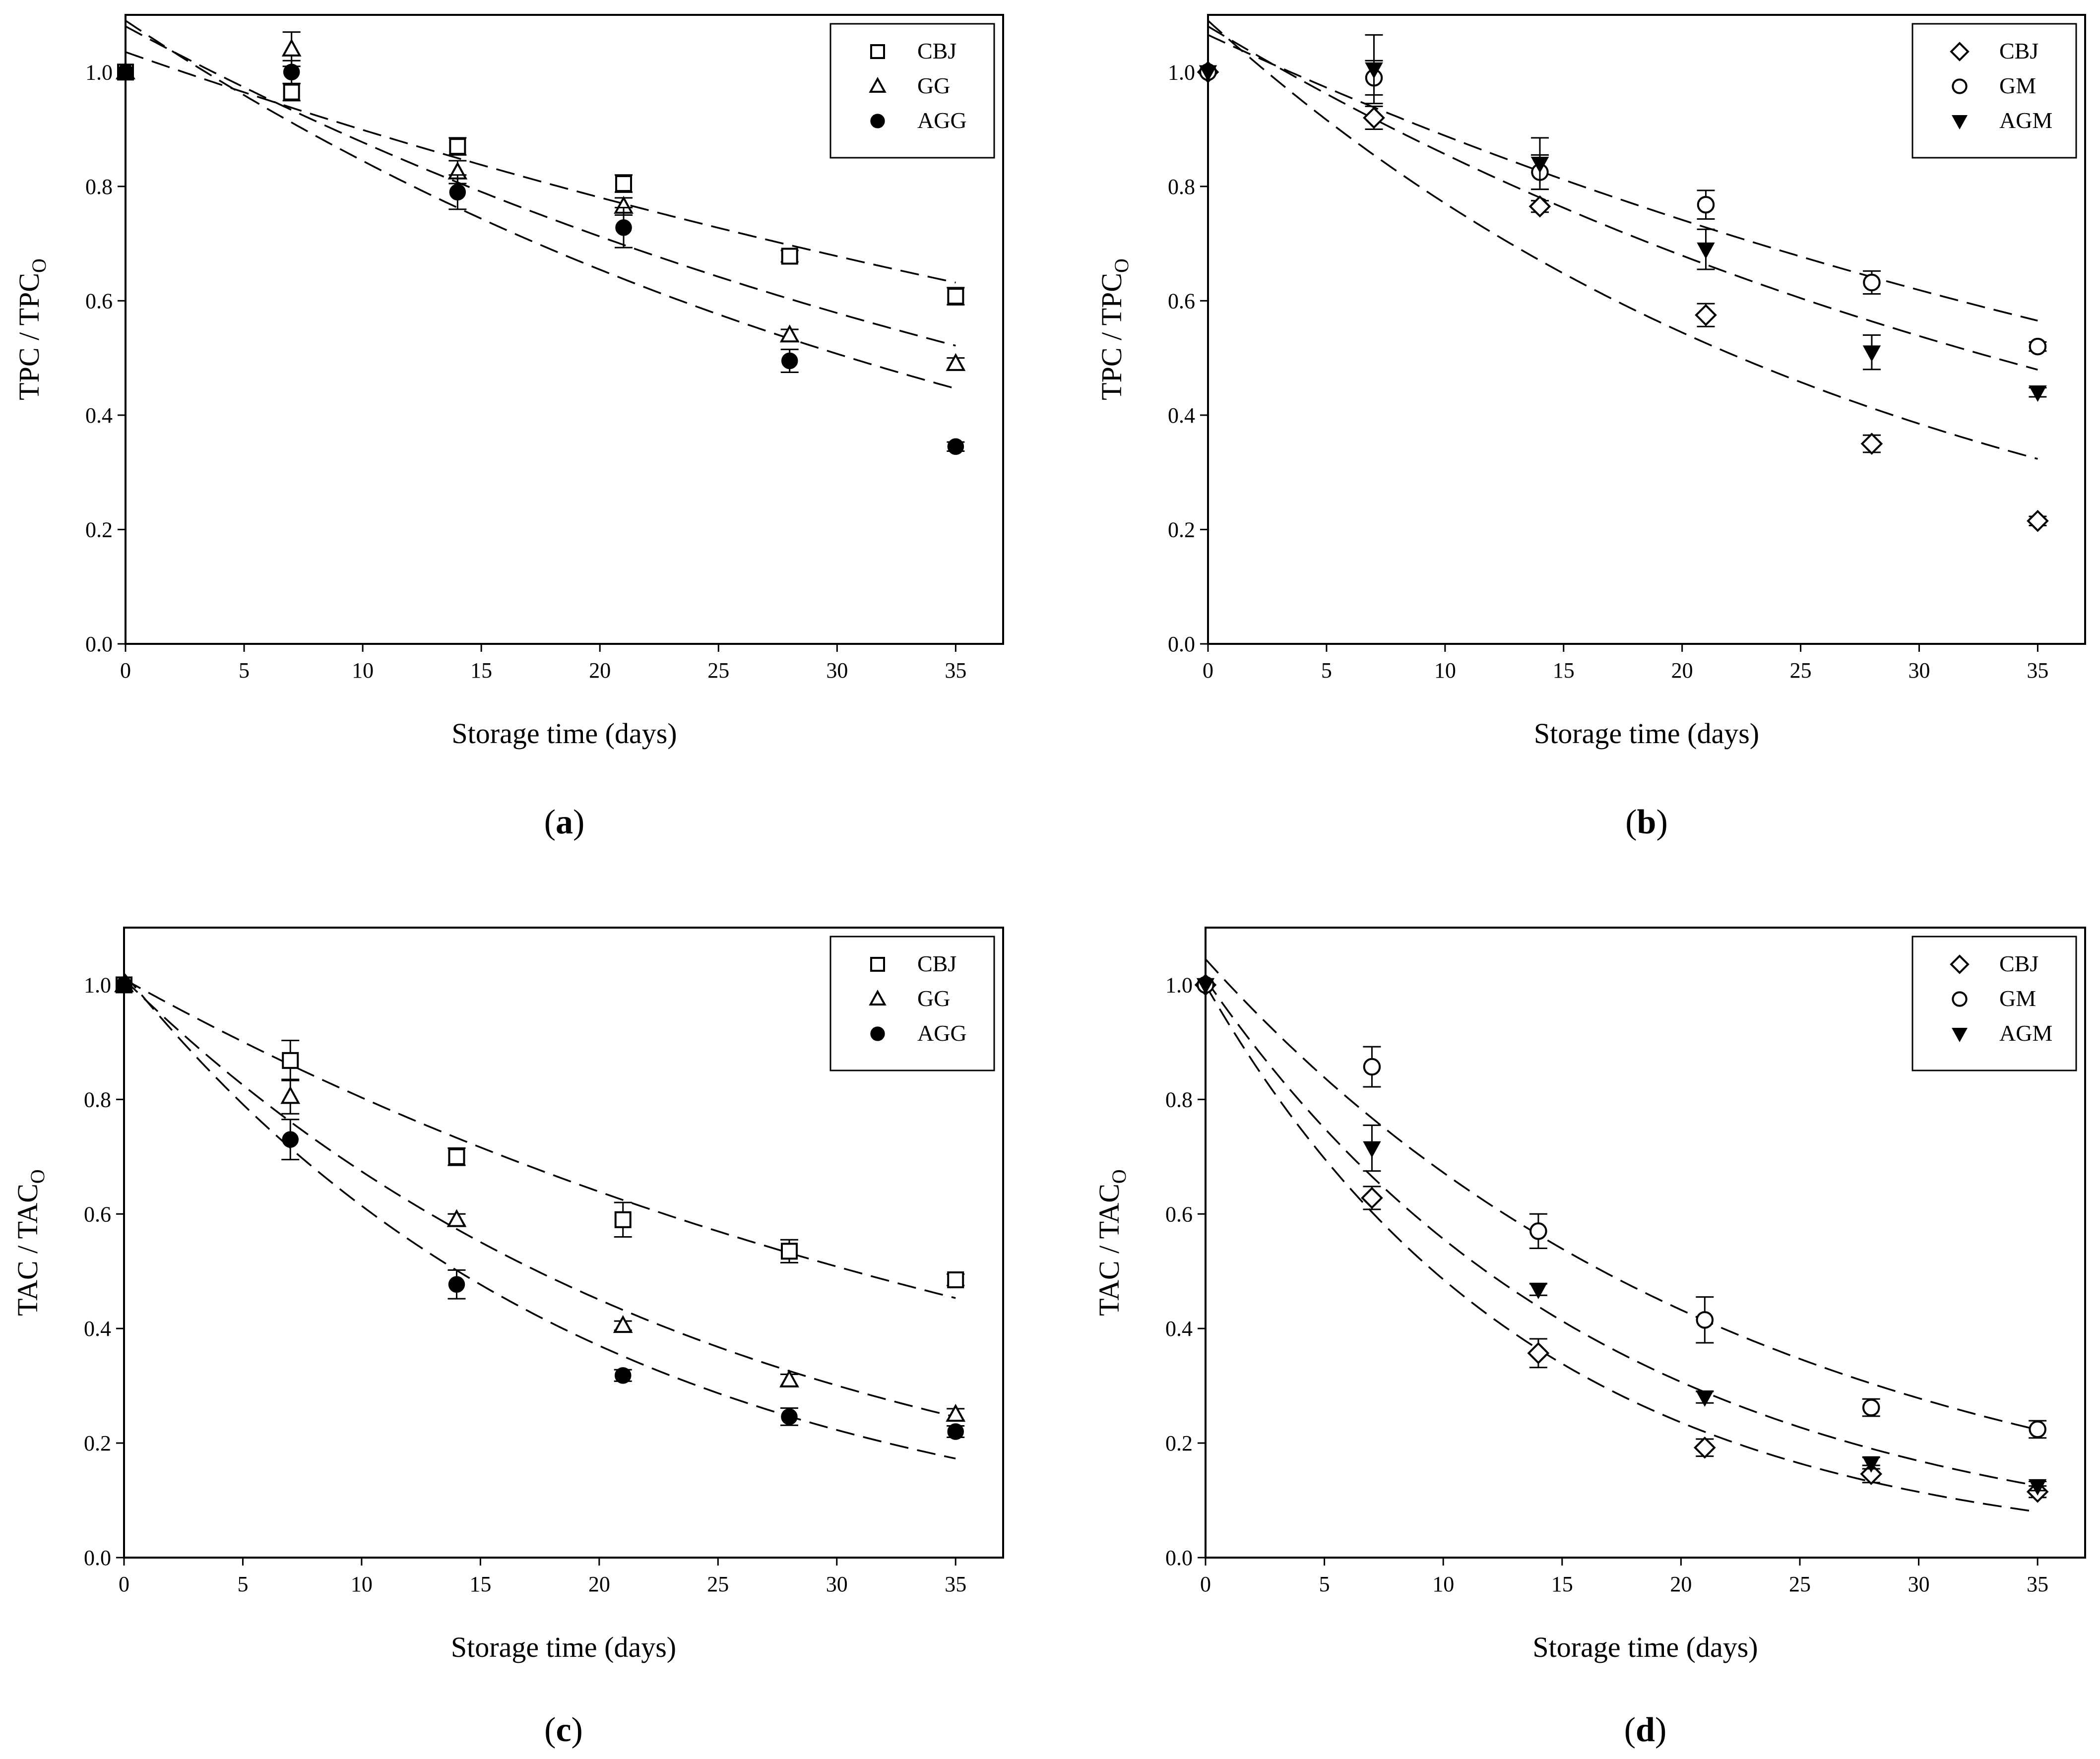 The width and height of the screenshot is (2100, 1759). I want to click on legend-label: GG, so click(933, 85).